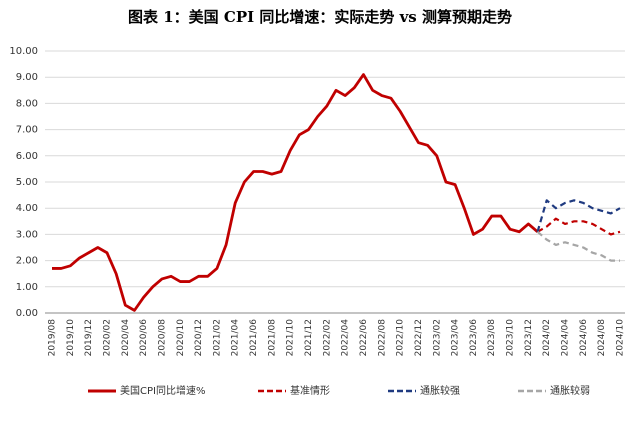 The image size is (629, 437). Describe the element at coordinates (199, 337) in the screenshot. I see `x-tick-label: 2020/12` at that location.